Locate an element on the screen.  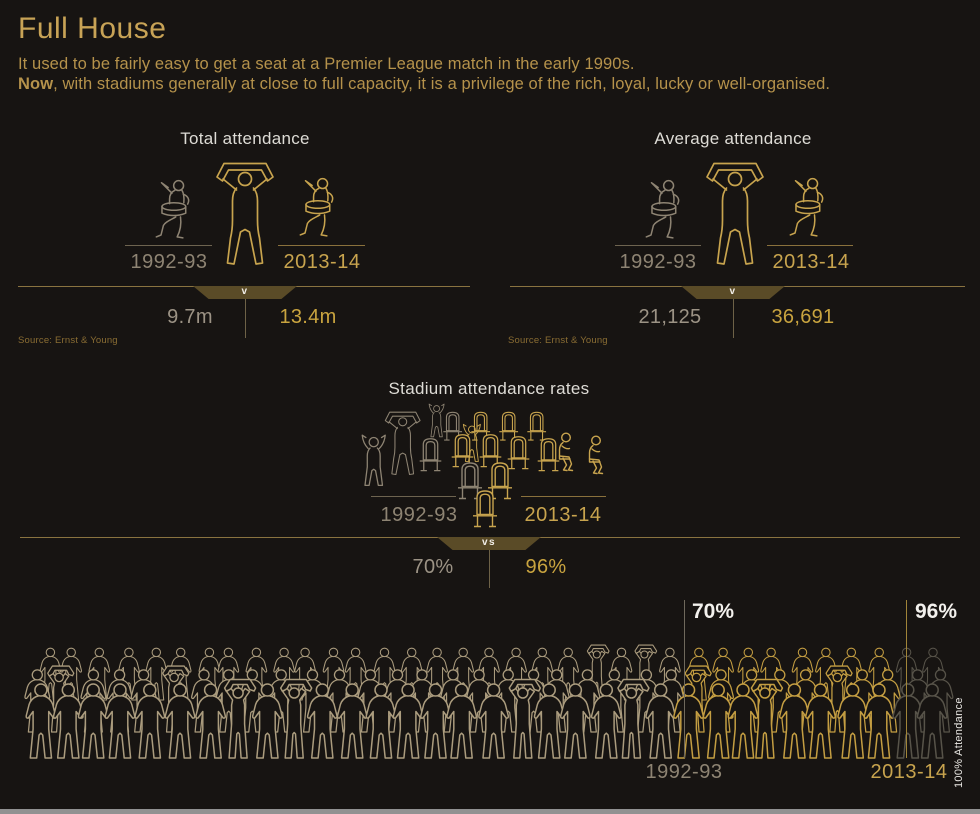
value-present: 13.4m is located at coordinates (308, 317).